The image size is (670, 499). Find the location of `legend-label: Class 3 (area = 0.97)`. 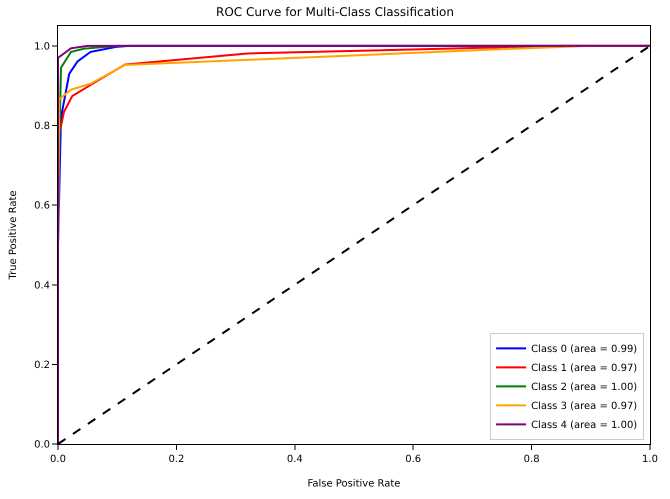

legend-label: Class 3 (area = 0.97) is located at coordinates (584, 406).